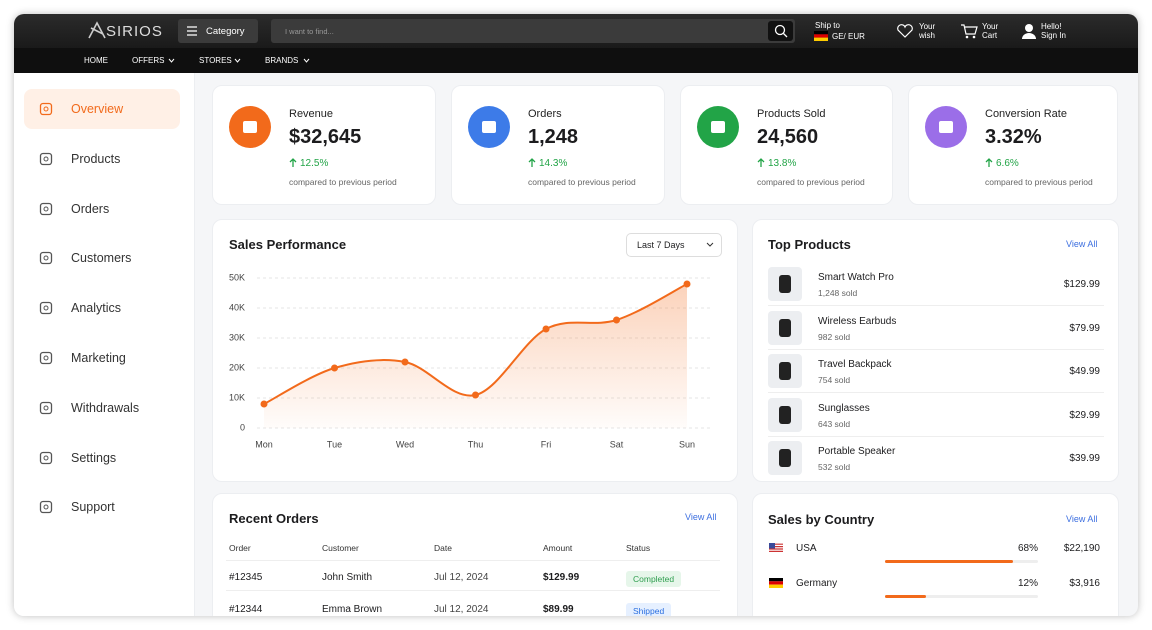 The image size is (1152, 630). I want to click on search-box, so click(533, 31).